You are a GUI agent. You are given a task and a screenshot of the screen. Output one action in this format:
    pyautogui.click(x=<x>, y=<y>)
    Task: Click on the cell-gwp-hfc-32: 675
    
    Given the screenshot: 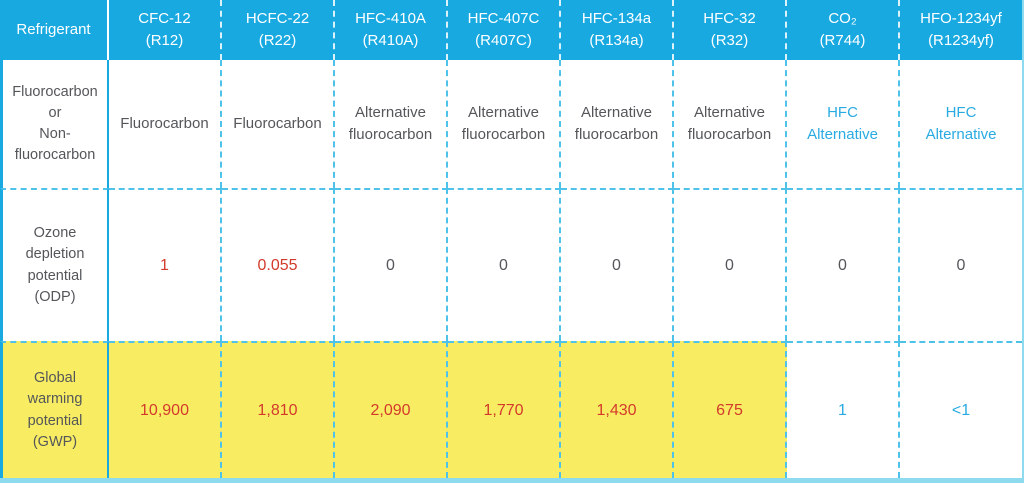 What is the action you would take?
    pyautogui.click(x=730, y=409)
    